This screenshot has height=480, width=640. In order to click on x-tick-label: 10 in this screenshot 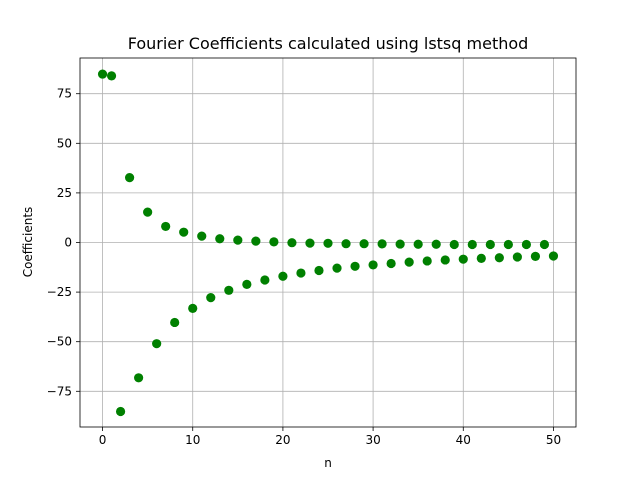, I will do `click(192, 440)`.